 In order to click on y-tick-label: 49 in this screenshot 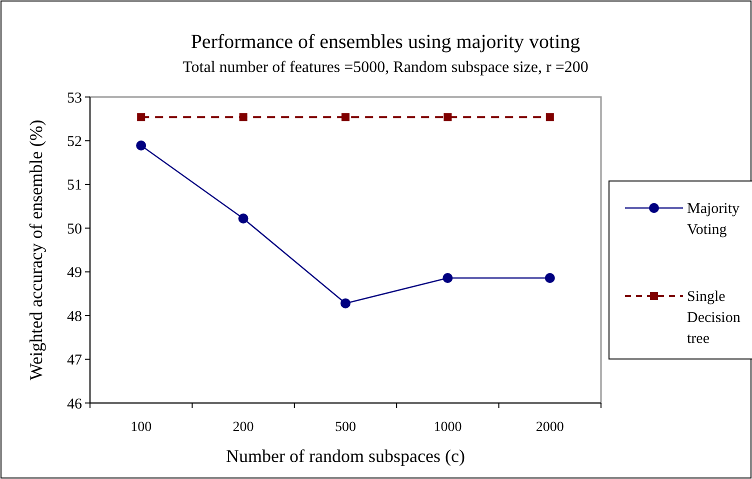, I will do `click(74, 273)`.